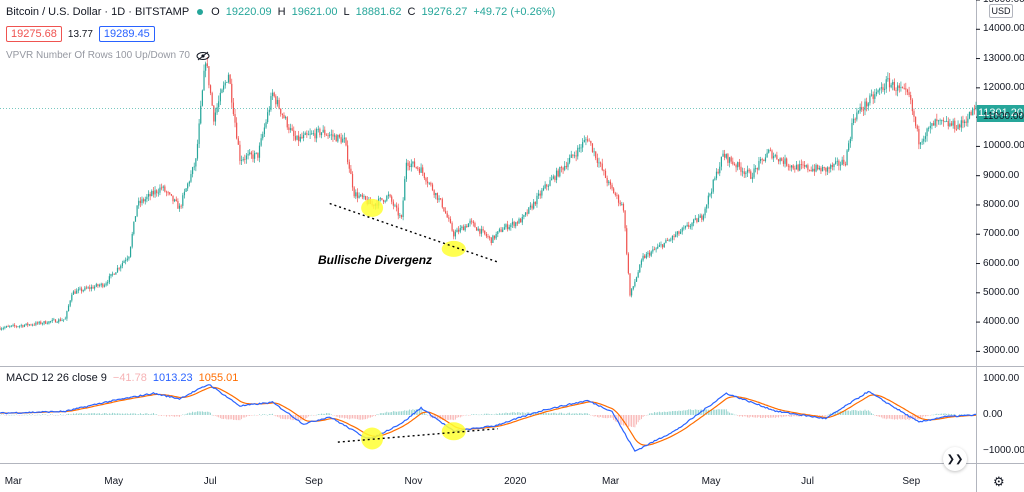 Image resolution: width=1024 pixels, height=492 pixels. I want to click on currency-button: USD, so click(1001, 11).